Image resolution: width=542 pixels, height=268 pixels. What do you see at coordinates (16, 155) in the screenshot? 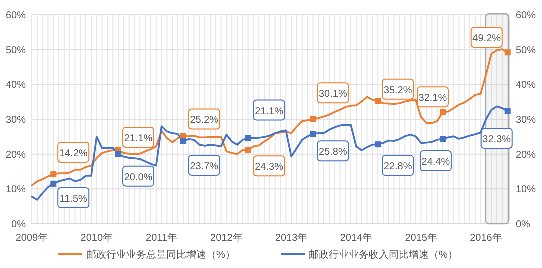
I see `y-tick-label: 20%` at bounding box center [16, 155].